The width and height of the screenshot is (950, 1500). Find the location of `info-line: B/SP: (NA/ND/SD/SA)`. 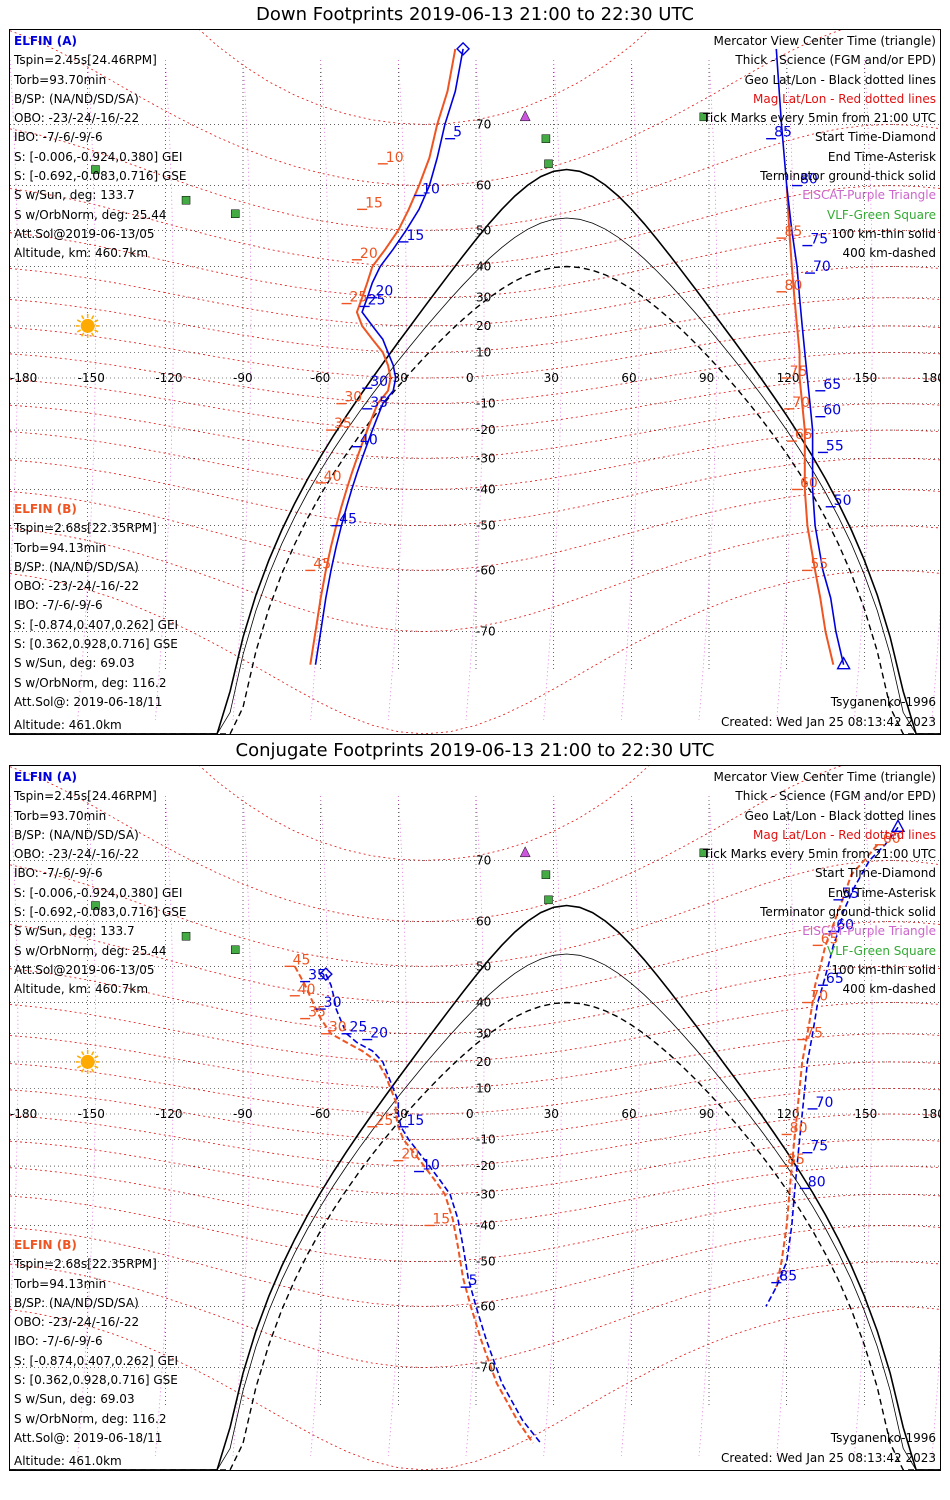

info-line: B/SP: (NA/ND/SD/SA) is located at coordinates (76, 566).